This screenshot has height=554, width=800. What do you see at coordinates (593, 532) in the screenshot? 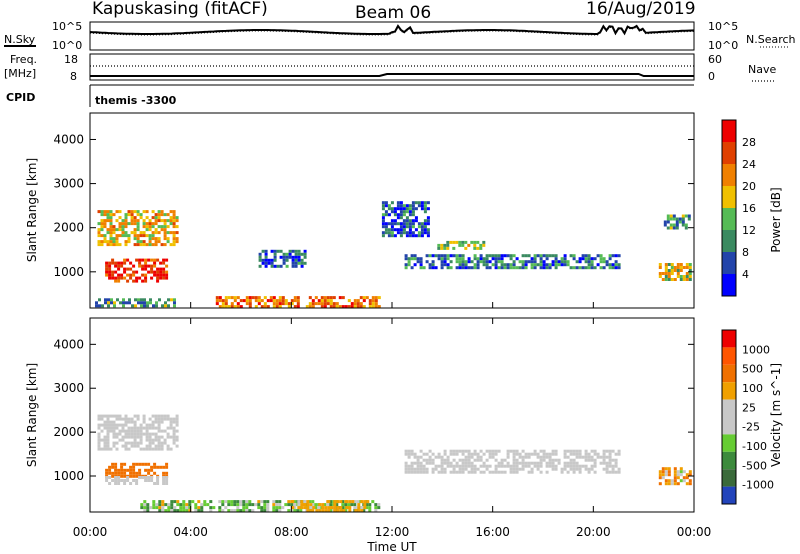
I see `x-tick-label: 20:00` at bounding box center [593, 532].